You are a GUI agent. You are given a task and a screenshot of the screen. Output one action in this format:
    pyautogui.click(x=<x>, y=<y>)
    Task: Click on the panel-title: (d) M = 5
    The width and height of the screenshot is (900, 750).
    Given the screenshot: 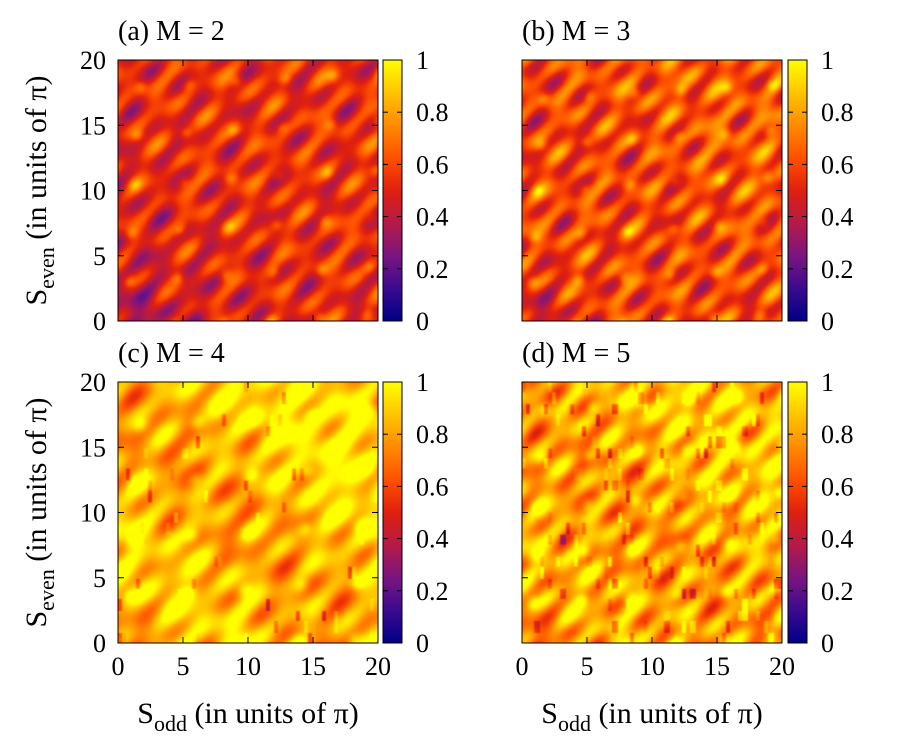 What is the action you would take?
    pyautogui.click(x=576, y=353)
    